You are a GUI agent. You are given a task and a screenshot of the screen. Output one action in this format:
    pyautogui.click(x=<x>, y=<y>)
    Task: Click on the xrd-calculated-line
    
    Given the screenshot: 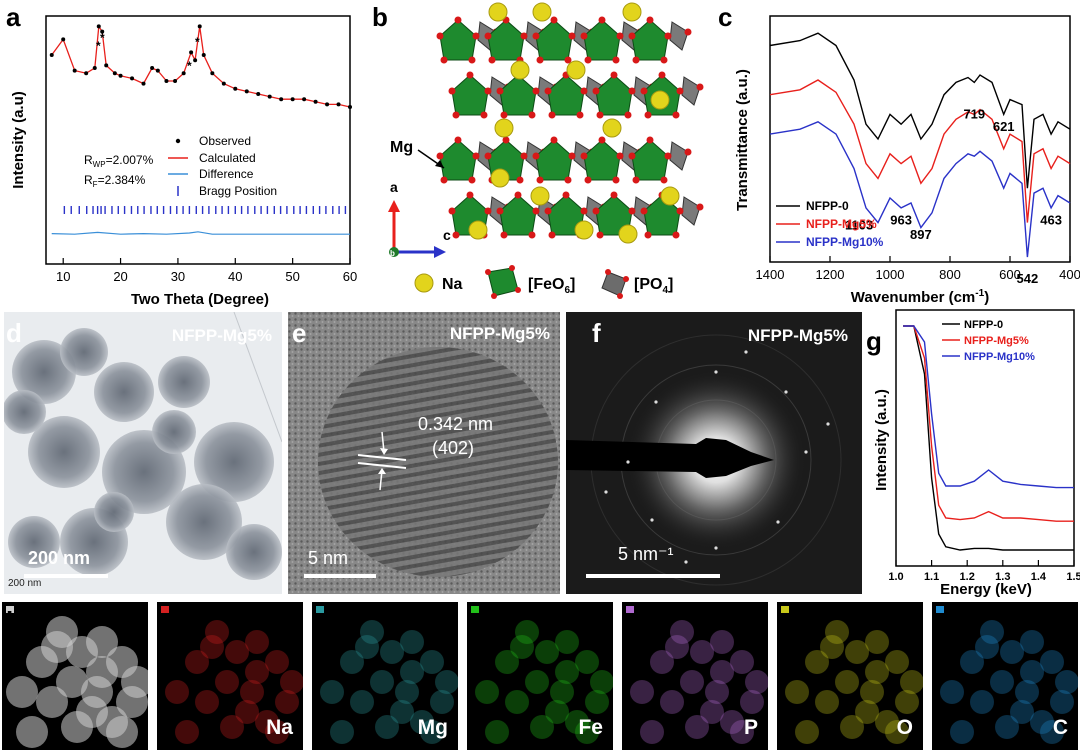 What is the action you would take?
    pyautogui.click(x=201, y=66)
    